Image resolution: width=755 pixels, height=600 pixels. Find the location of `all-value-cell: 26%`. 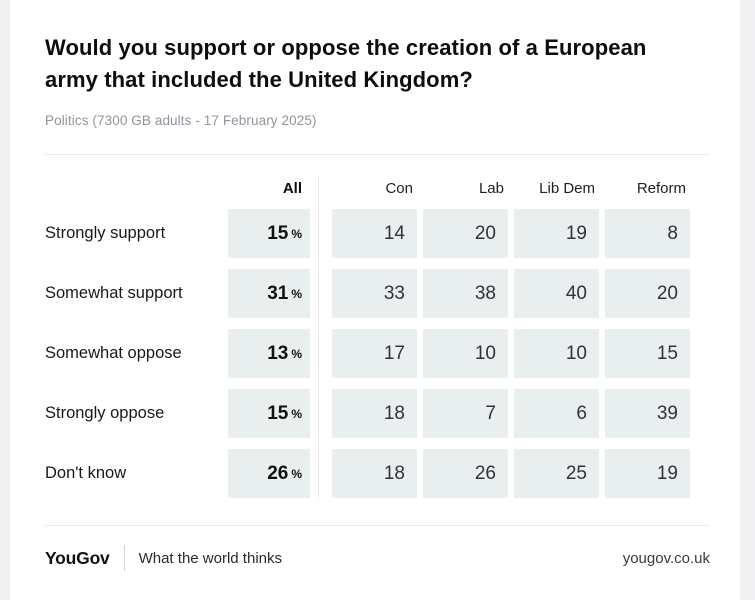

all-value-cell: 26% is located at coordinates (269, 473).